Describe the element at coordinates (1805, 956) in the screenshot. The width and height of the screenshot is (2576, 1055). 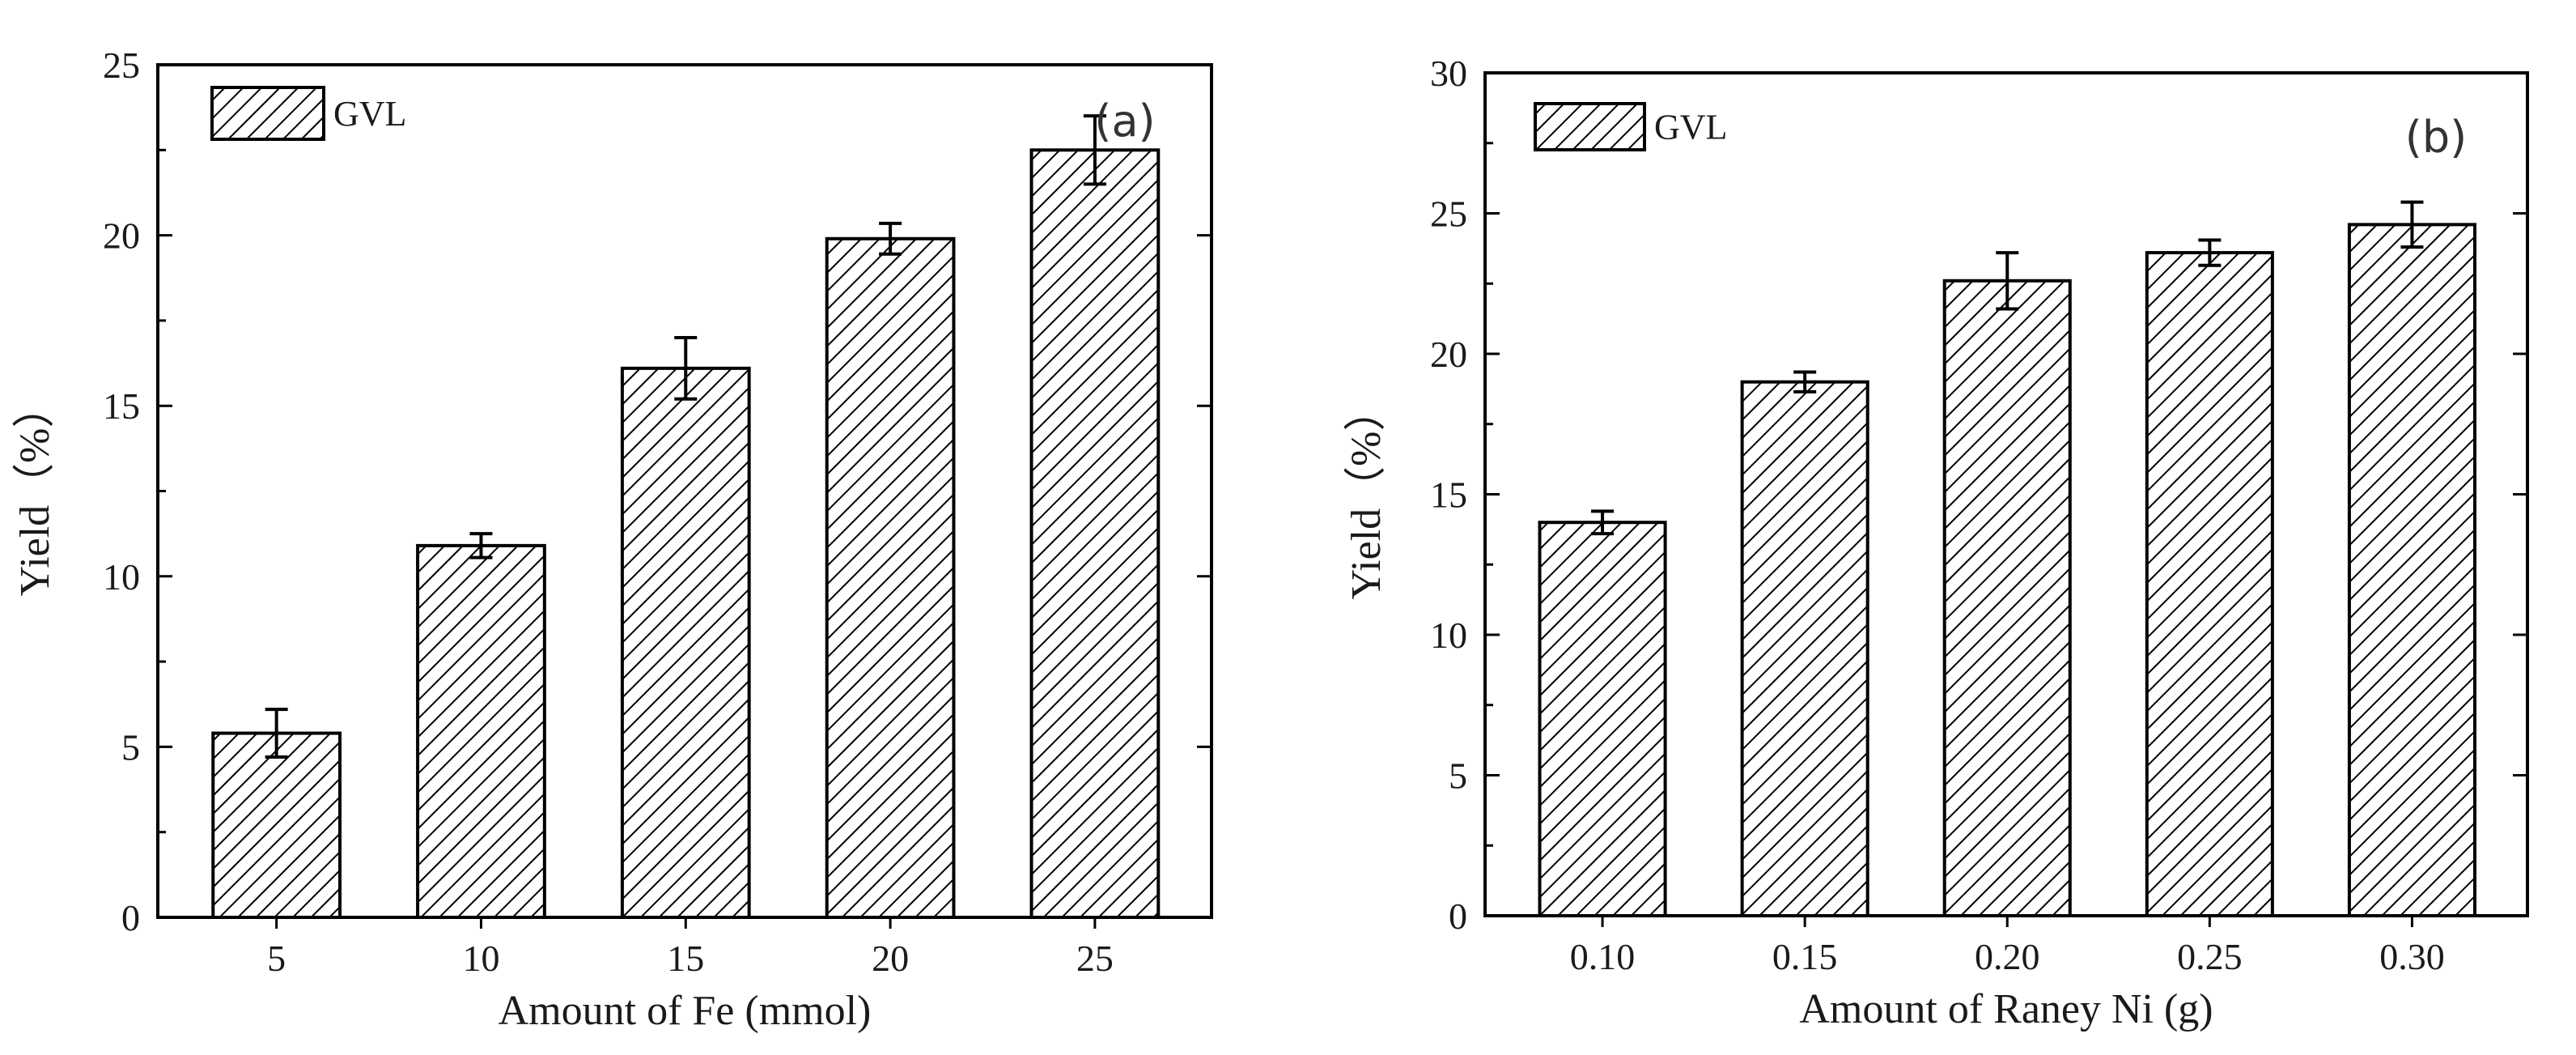
I see `x-tick-label: 0.15` at that location.